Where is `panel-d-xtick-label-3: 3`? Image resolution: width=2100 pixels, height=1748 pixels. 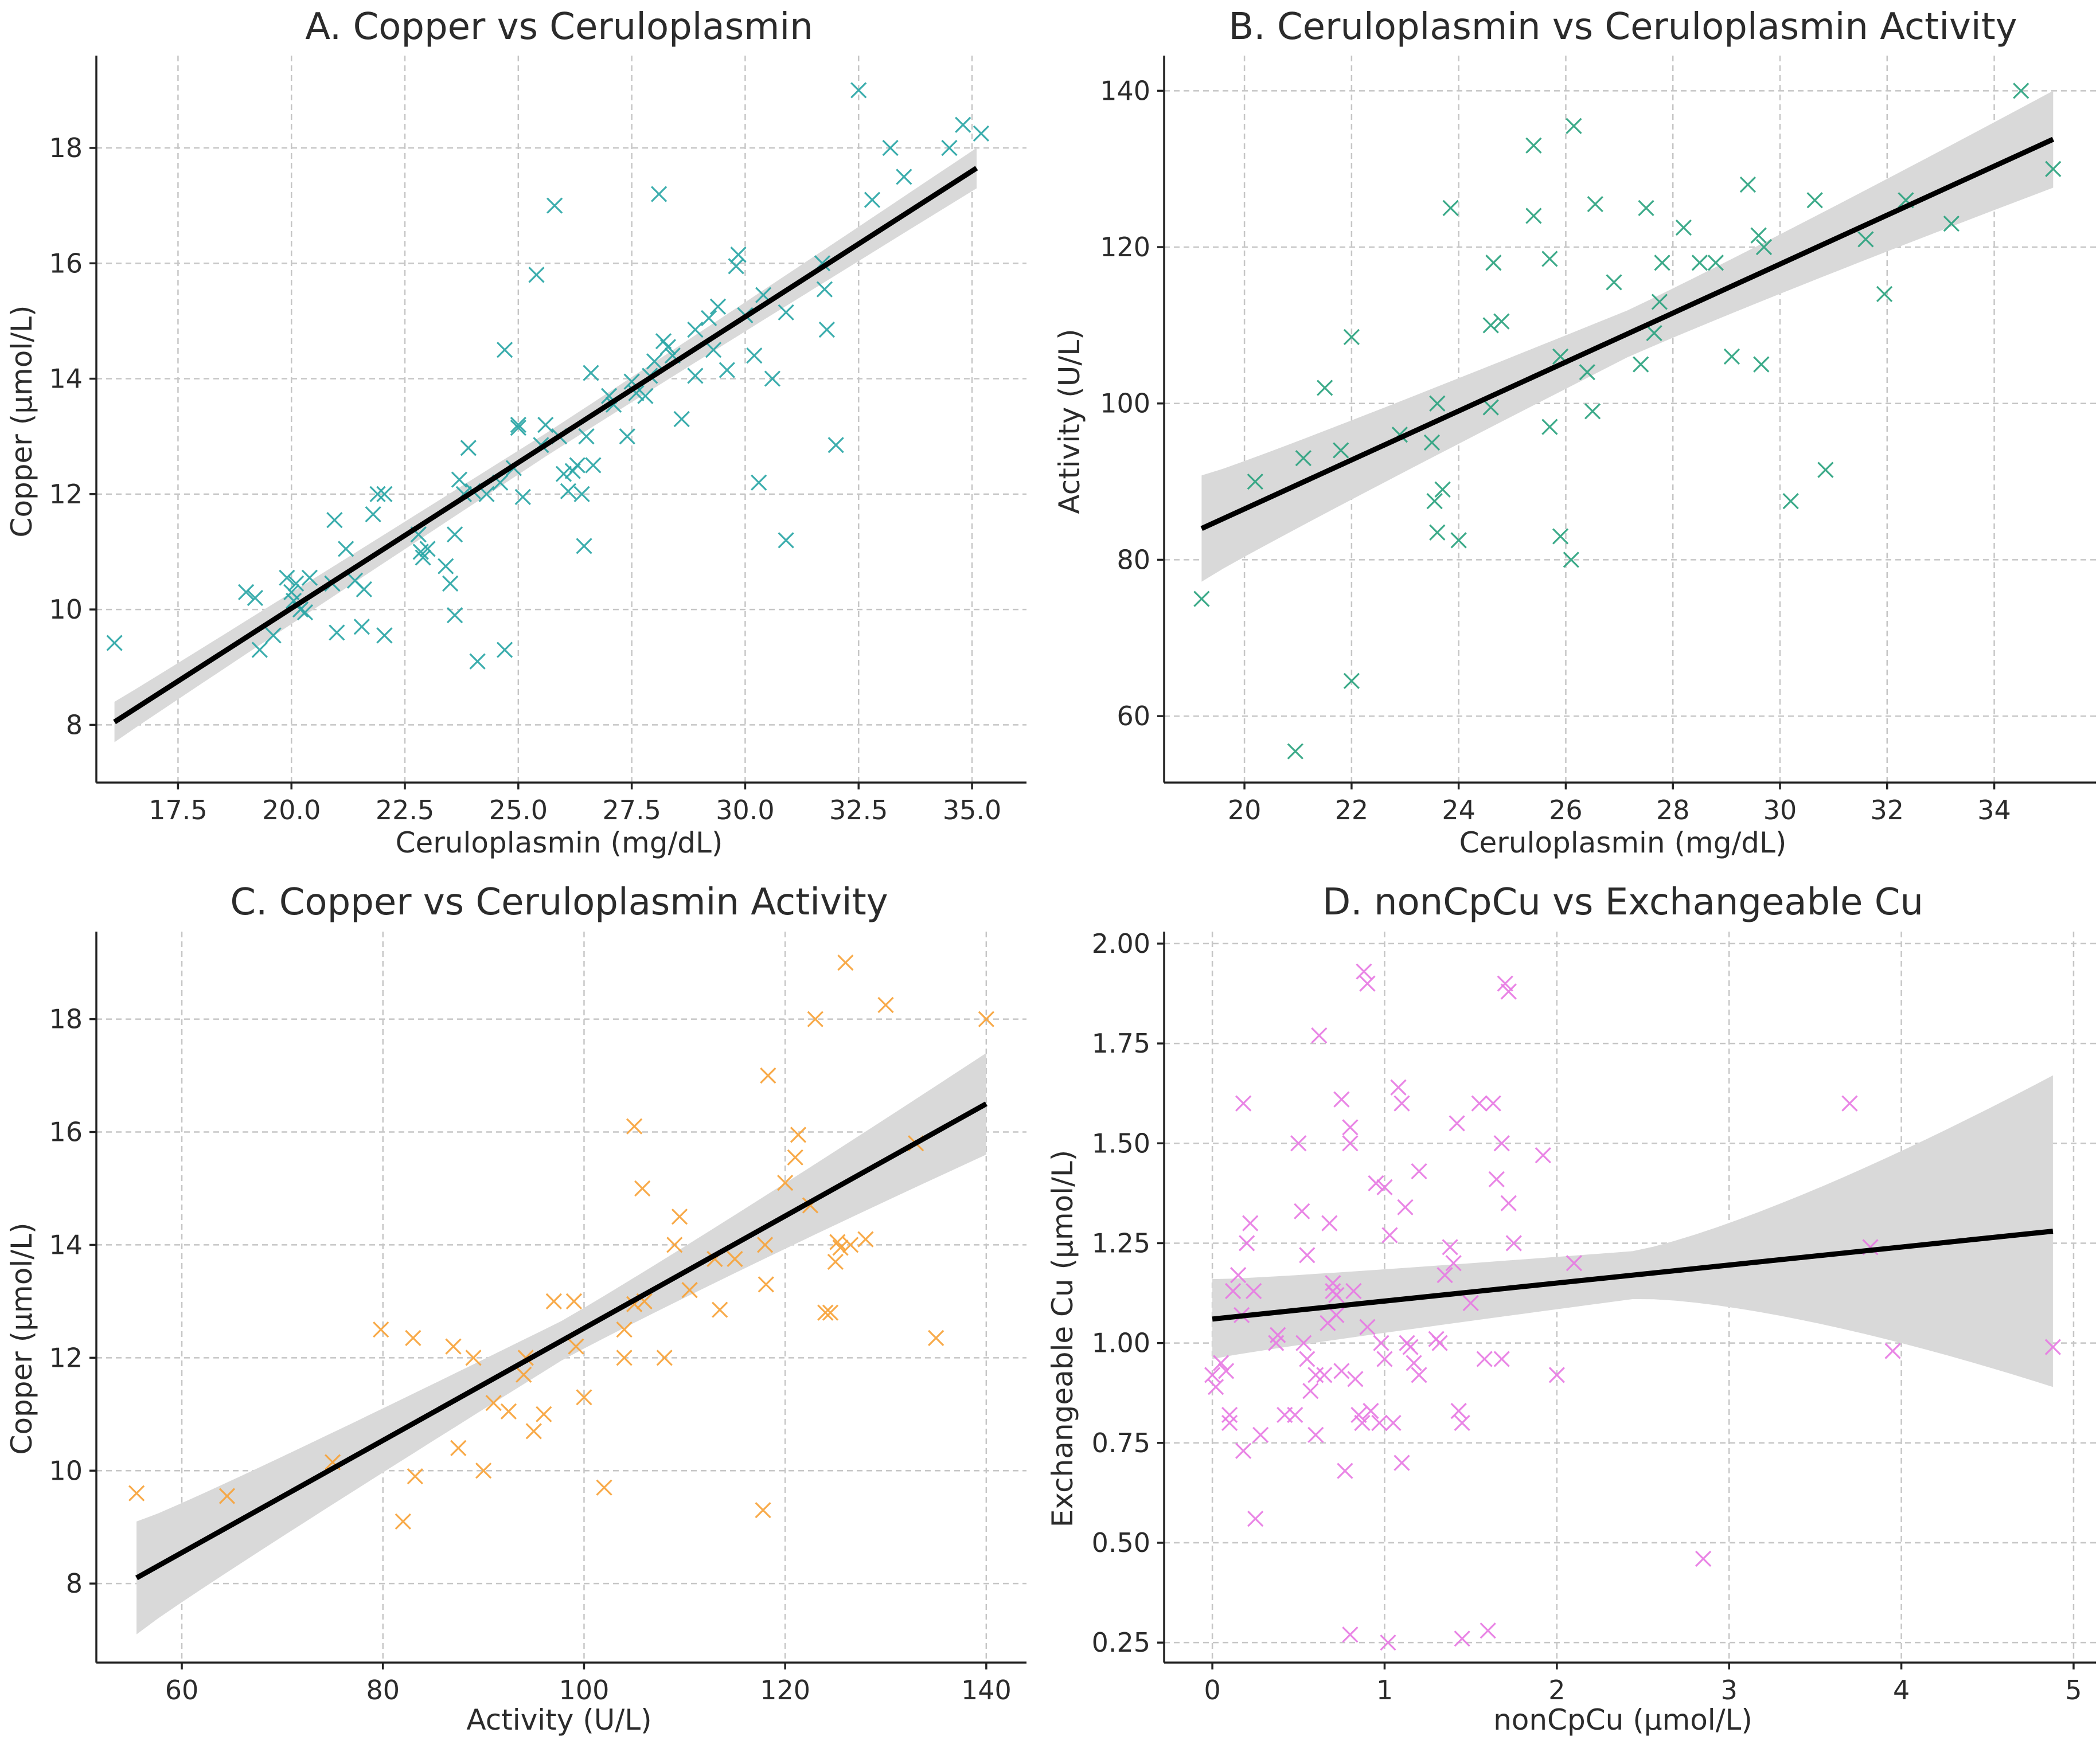 panel-d-xtick-label-3: 3 is located at coordinates (1729, 1690).